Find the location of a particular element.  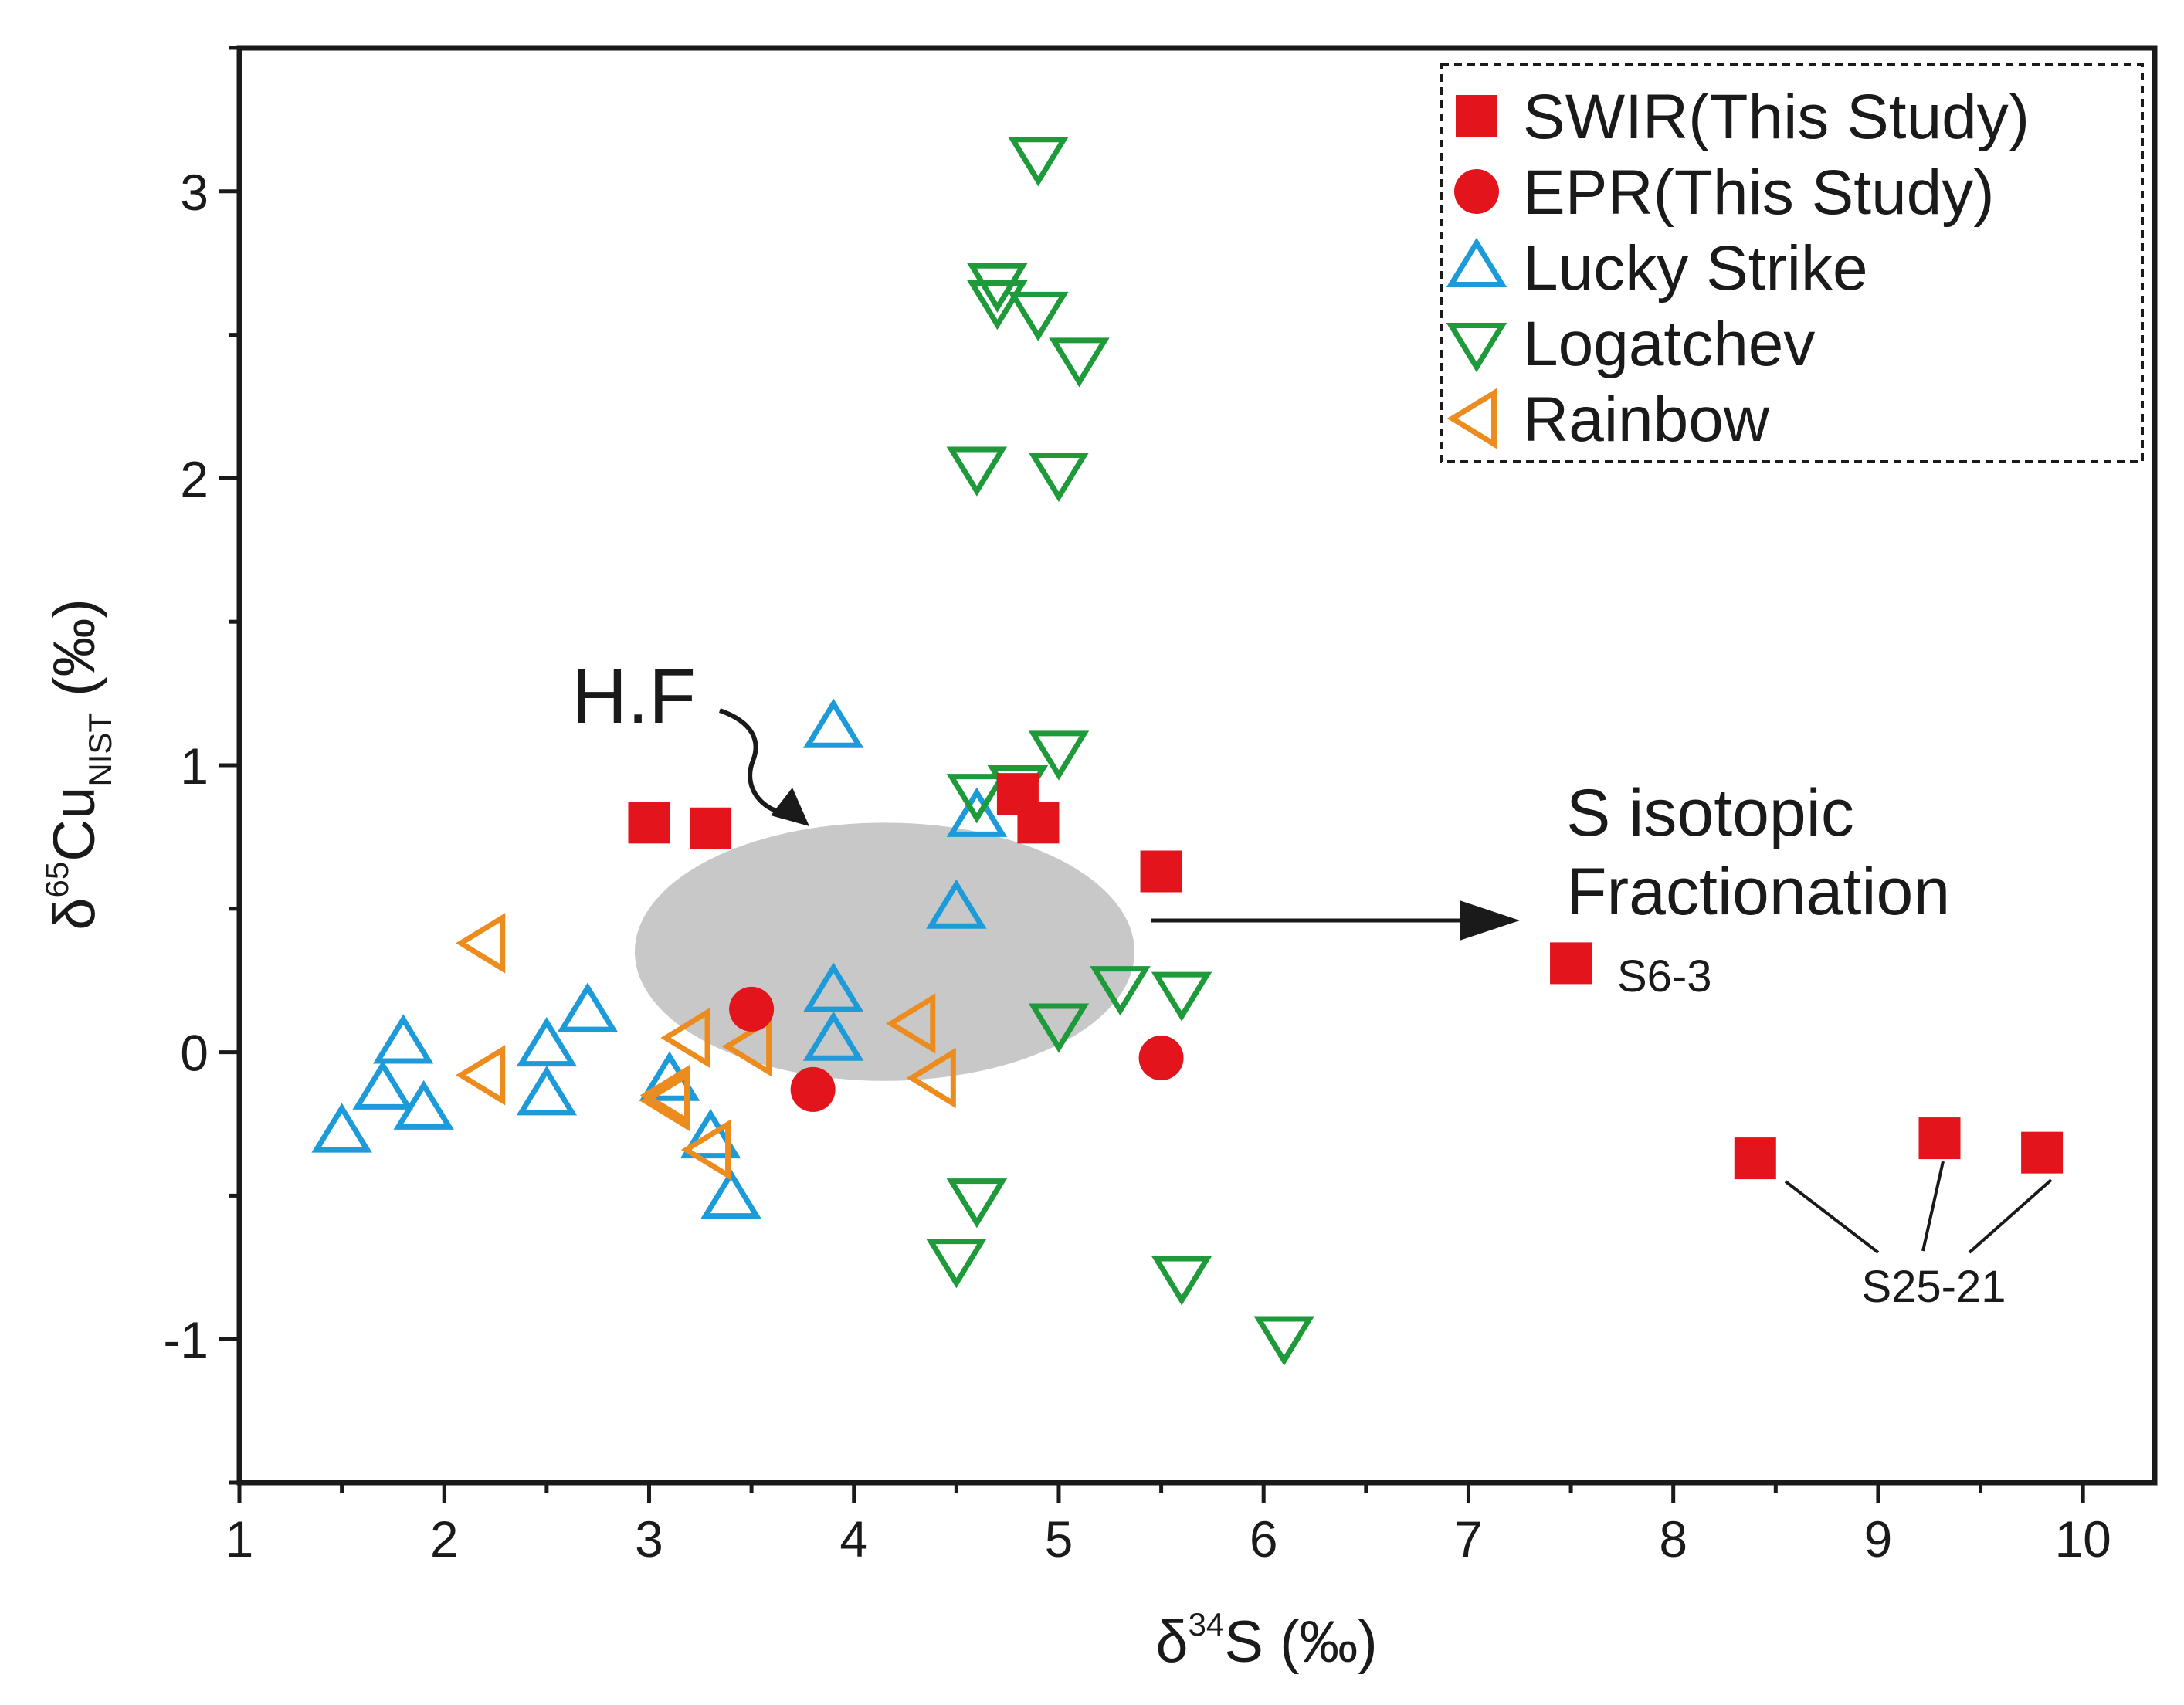

fractionation-label-line2: Fractionation is located at coordinates (1758, 892).